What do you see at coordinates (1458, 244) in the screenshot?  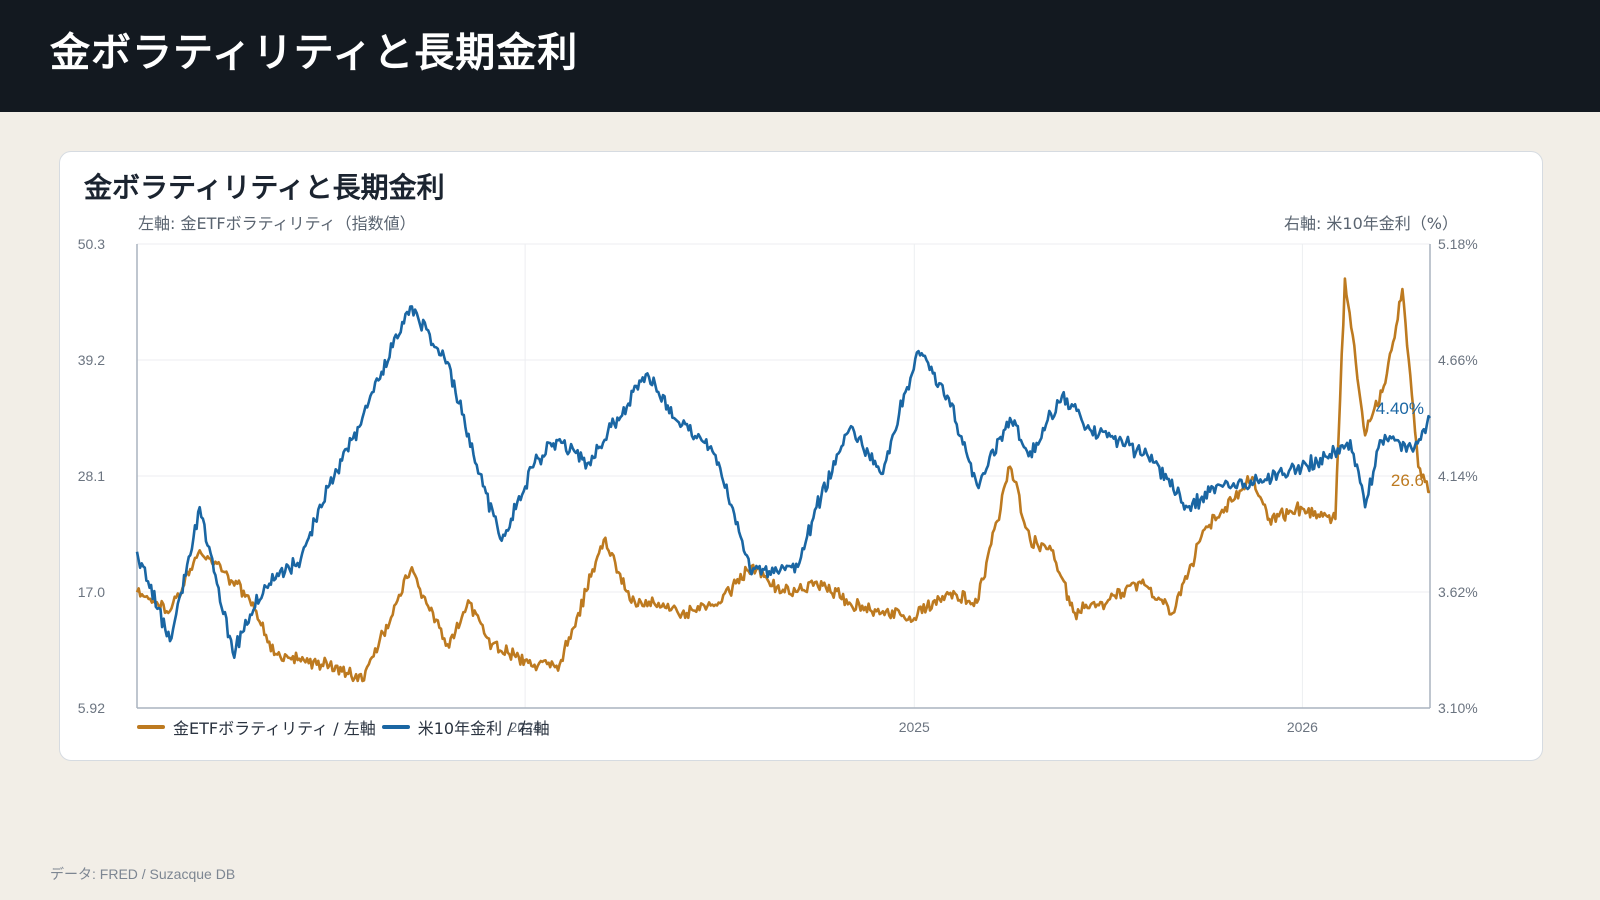 I see `right-tick-label: 5.18%` at bounding box center [1458, 244].